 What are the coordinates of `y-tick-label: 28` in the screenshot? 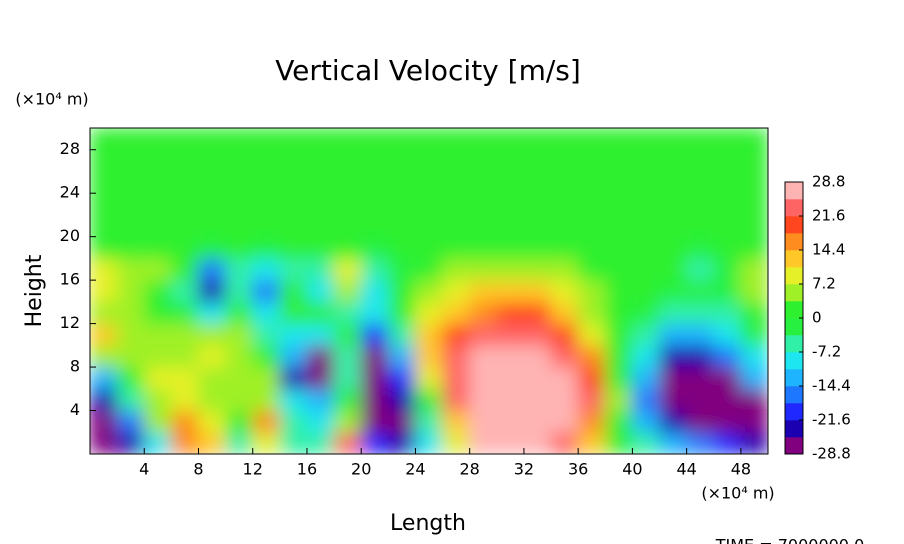 It's located at (70, 148).